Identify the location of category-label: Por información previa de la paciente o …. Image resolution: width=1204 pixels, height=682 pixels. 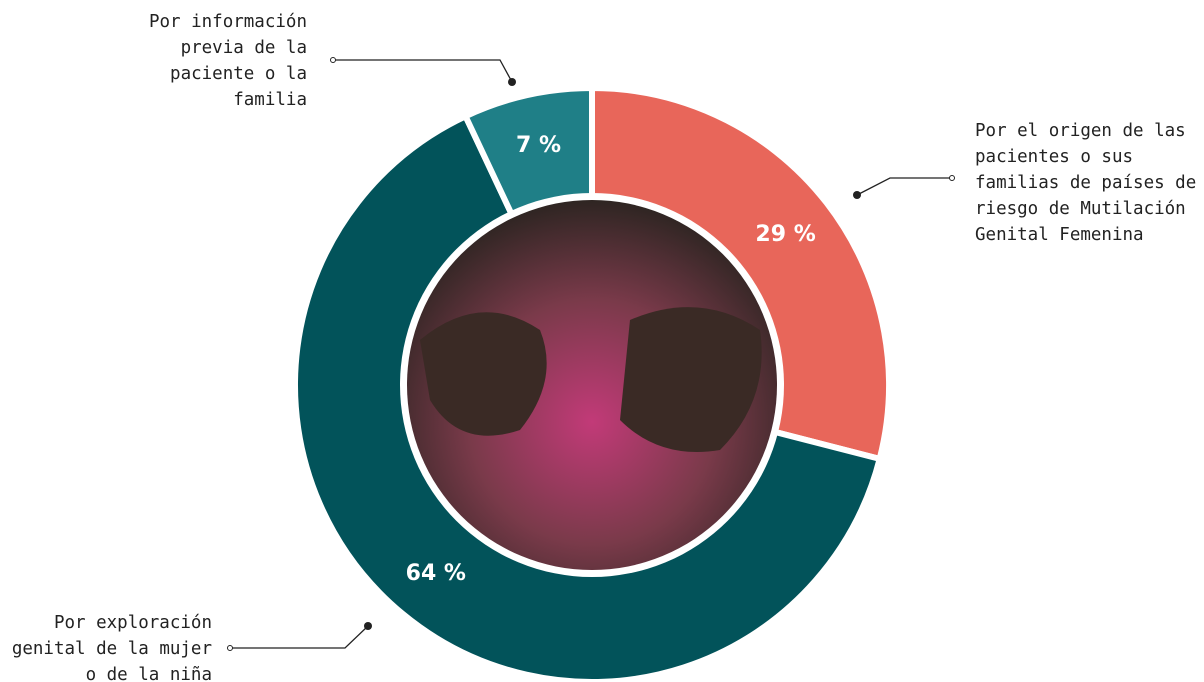
(227, 61).